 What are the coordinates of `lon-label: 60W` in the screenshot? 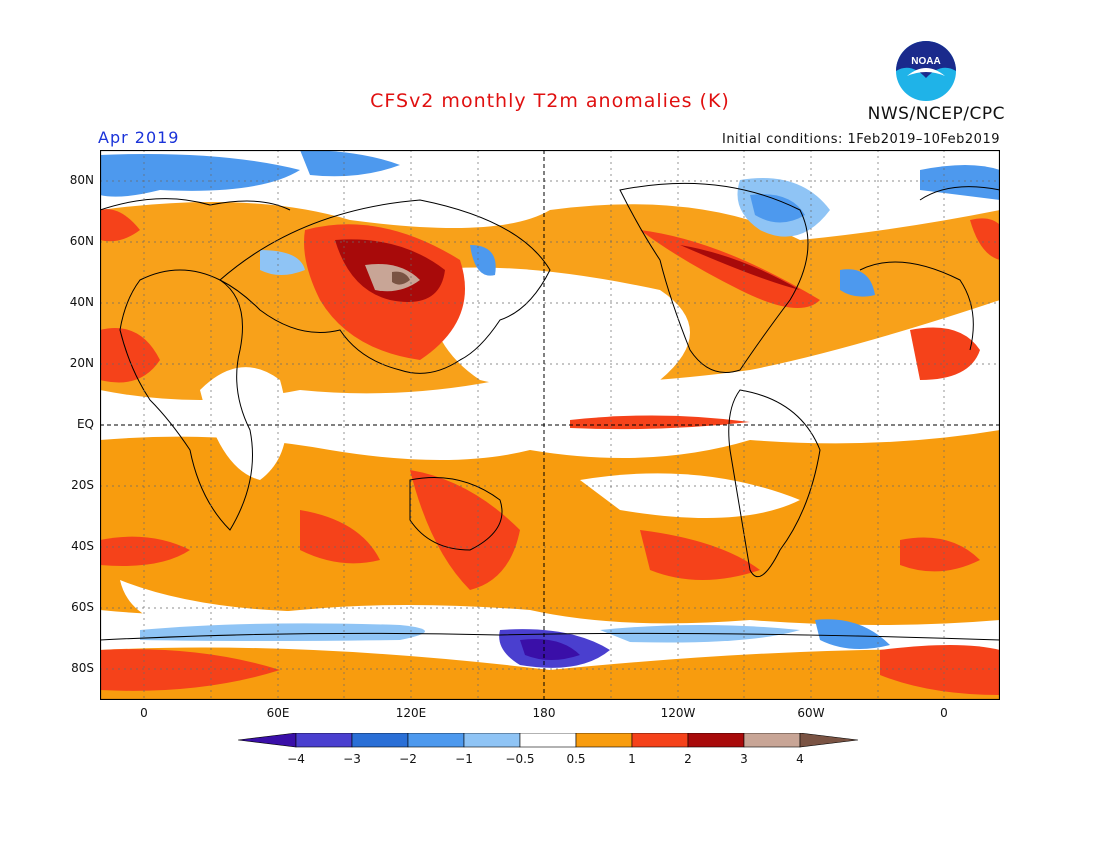 It's located at (811, 713).